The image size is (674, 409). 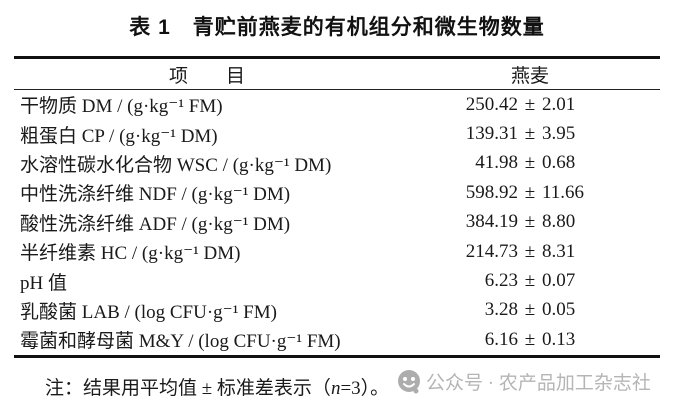 I want to click on mean-value: 3.28, so click(x=501, y=310).